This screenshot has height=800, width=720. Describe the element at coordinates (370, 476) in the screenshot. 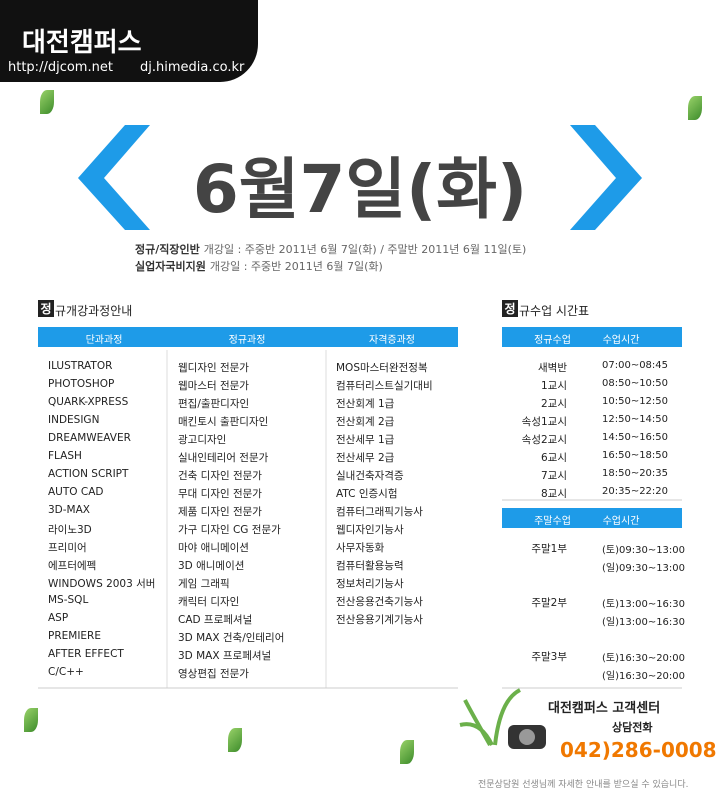

I see `course-item: 실내건축자격증` at that location.